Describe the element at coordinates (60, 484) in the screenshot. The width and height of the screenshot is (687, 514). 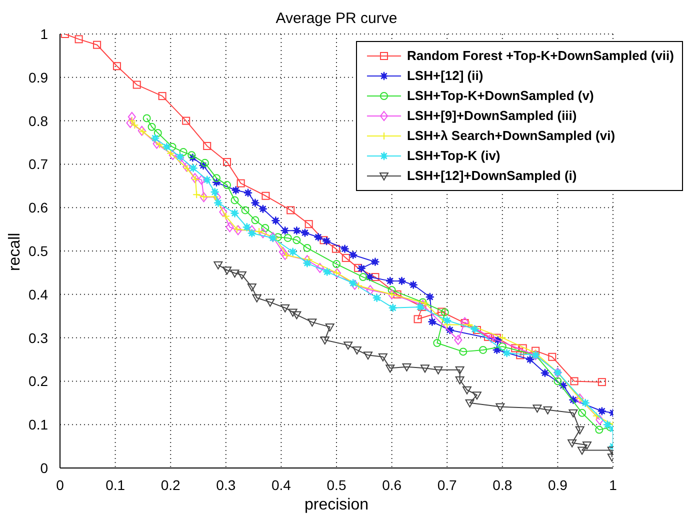
I see `x-tick-label: 0` at that location.